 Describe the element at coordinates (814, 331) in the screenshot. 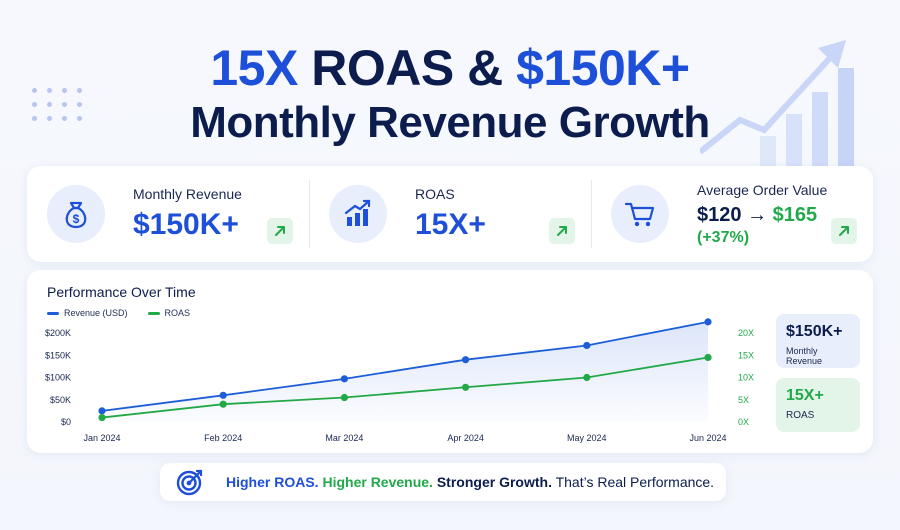

I see `summary-revenue-value: $150K+` at that location.